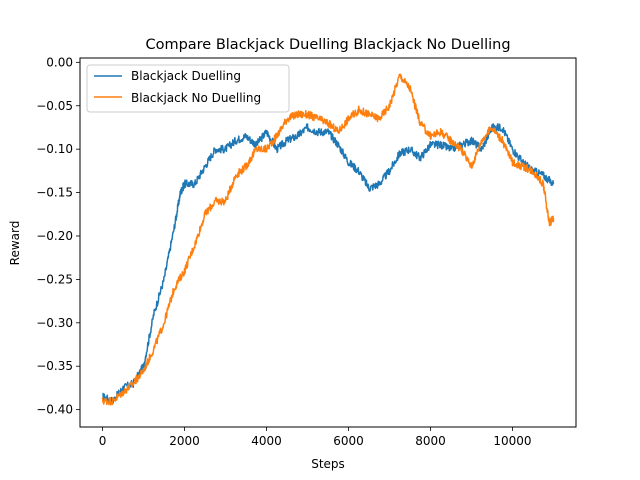 The image size is (640, 480). I want to click on y-tick-label: −0.25, so click(54, 279).